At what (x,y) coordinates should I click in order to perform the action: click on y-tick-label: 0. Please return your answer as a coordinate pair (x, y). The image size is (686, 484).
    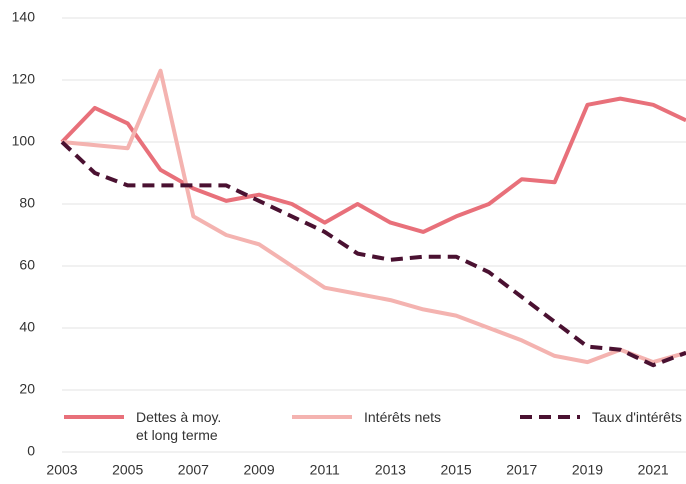
    Looking at the image, I should click on (31, 451).